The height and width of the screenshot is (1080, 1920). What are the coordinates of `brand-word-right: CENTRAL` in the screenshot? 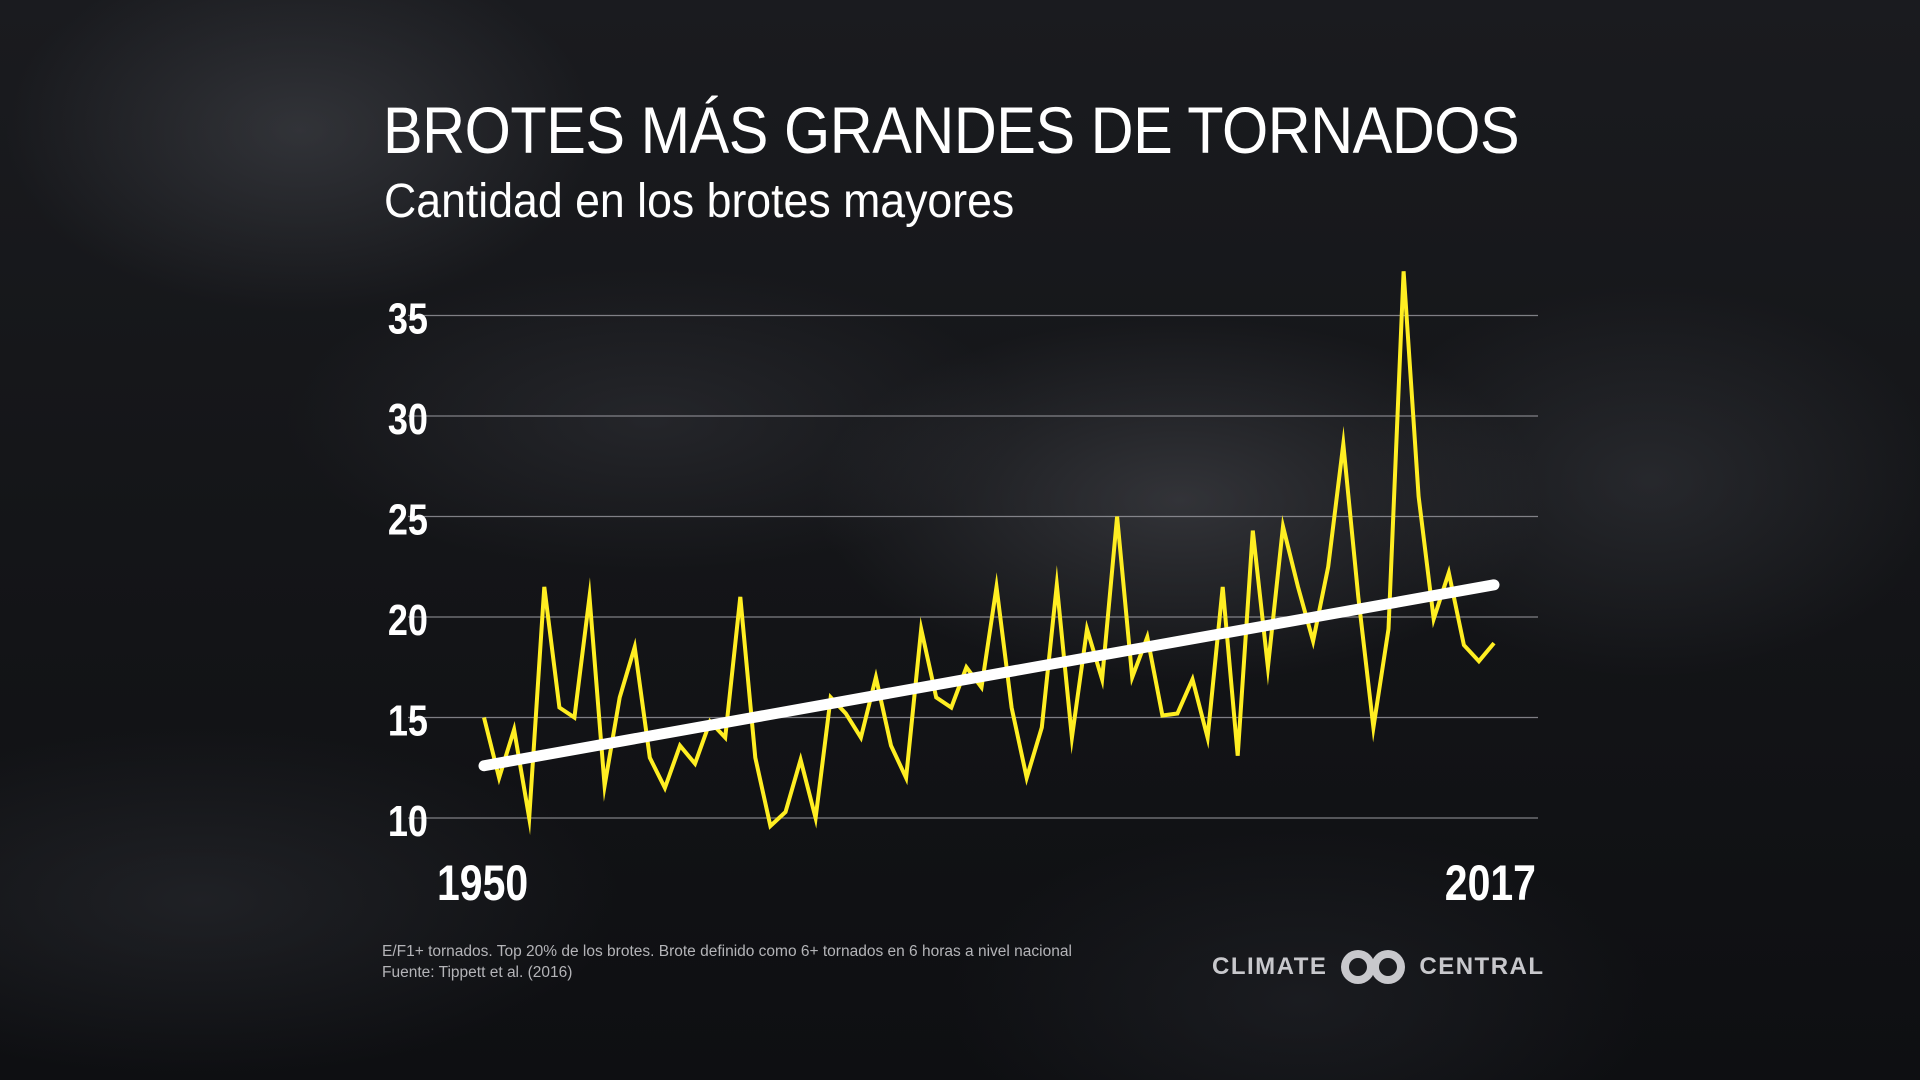 It's located at (1482, 966).